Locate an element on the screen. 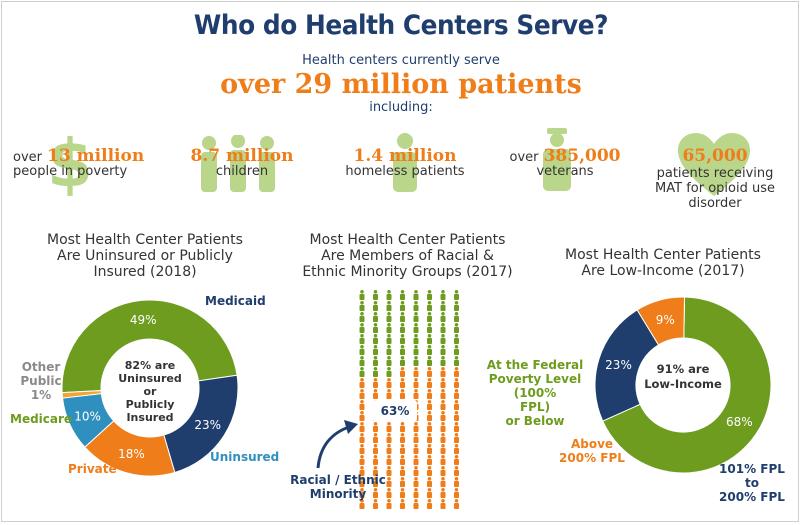  person-icon is located at coordinates (405, 162).